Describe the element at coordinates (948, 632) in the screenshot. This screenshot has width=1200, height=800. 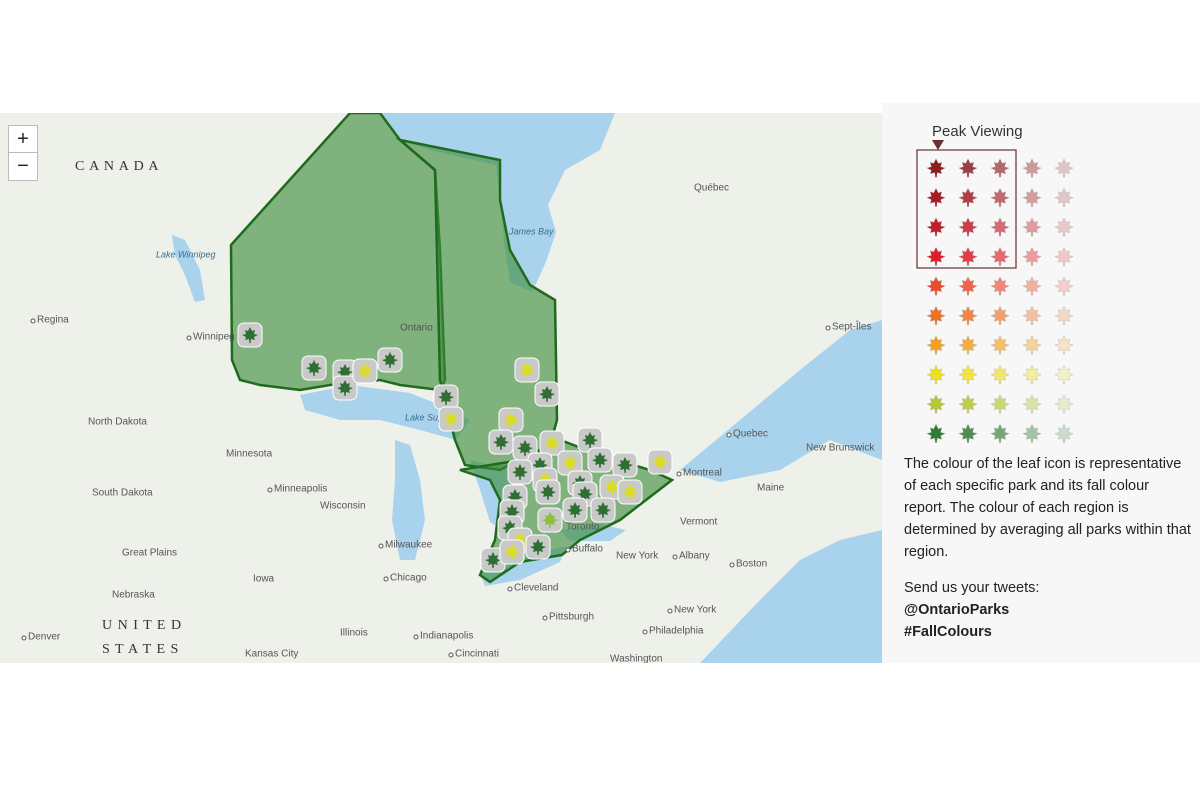
I see `hashtag: #FallColours` at that location.